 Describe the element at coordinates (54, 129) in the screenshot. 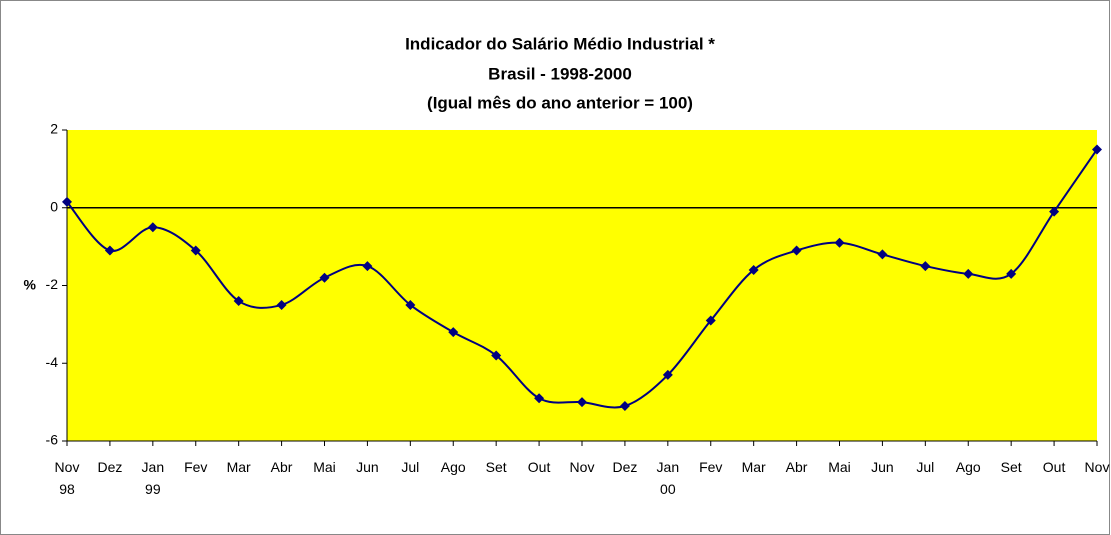

I see `y-tick-label: 2` at that location.